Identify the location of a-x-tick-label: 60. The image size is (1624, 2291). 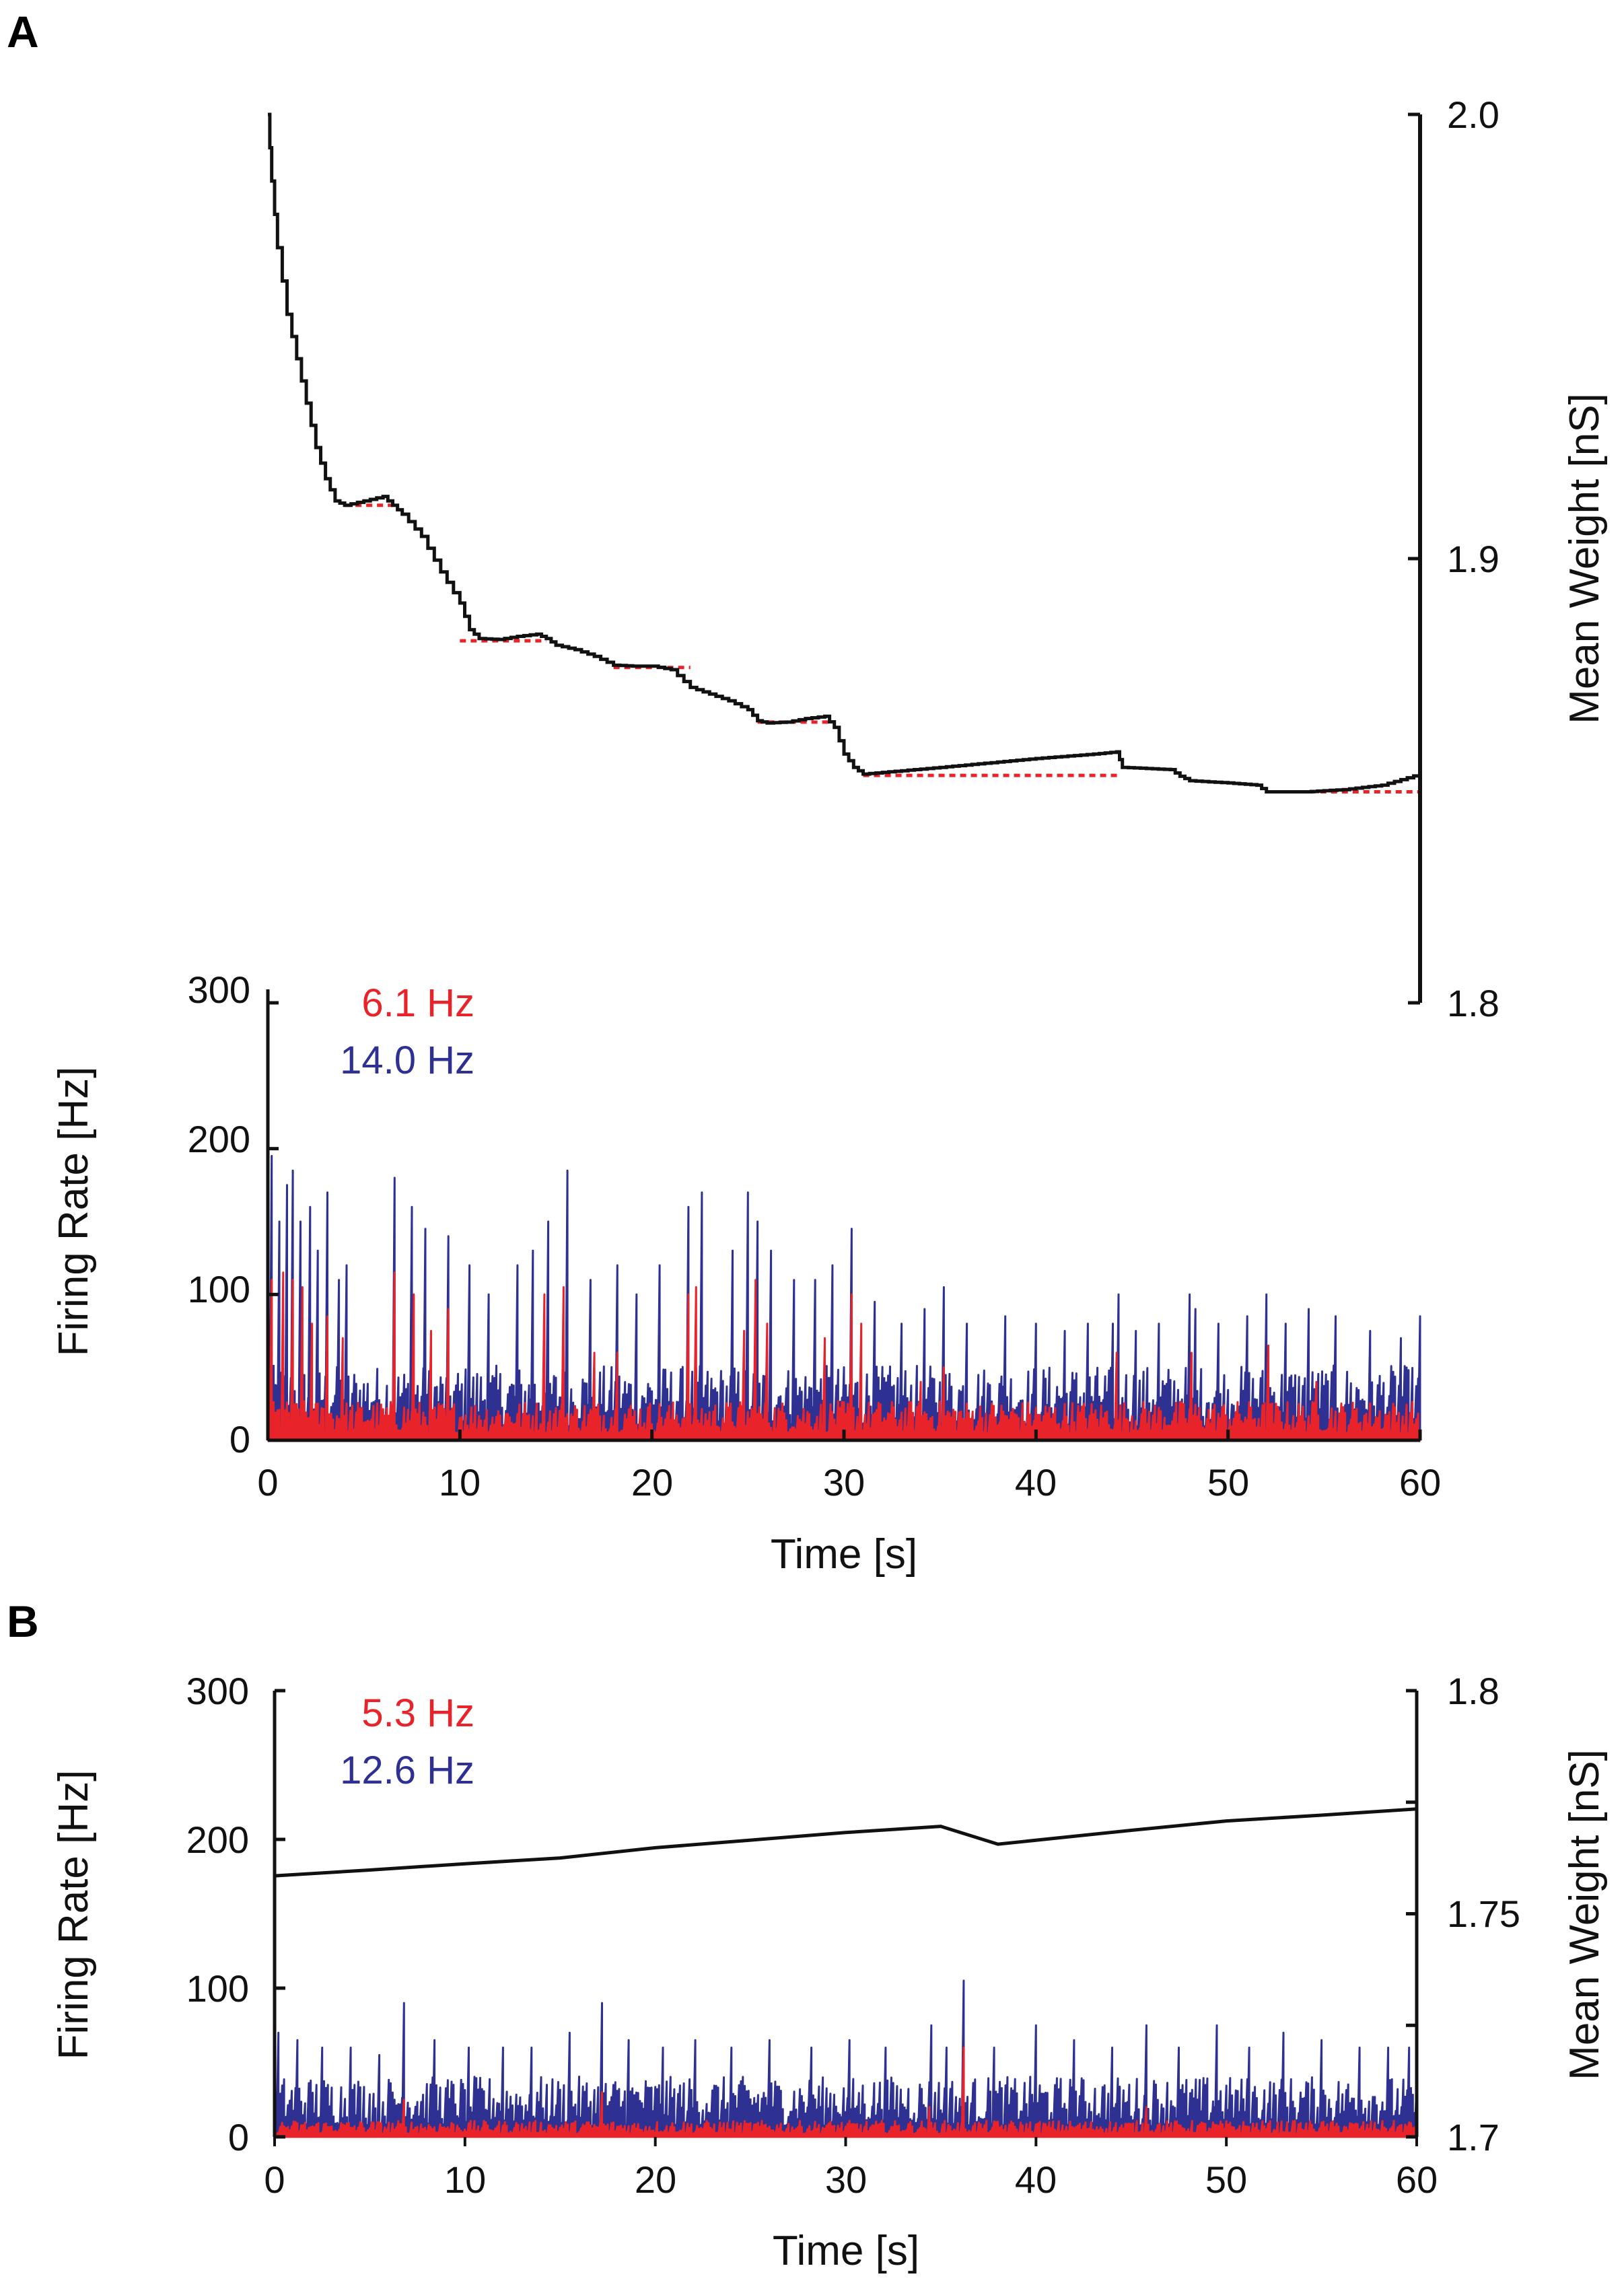
(1420, 1482).